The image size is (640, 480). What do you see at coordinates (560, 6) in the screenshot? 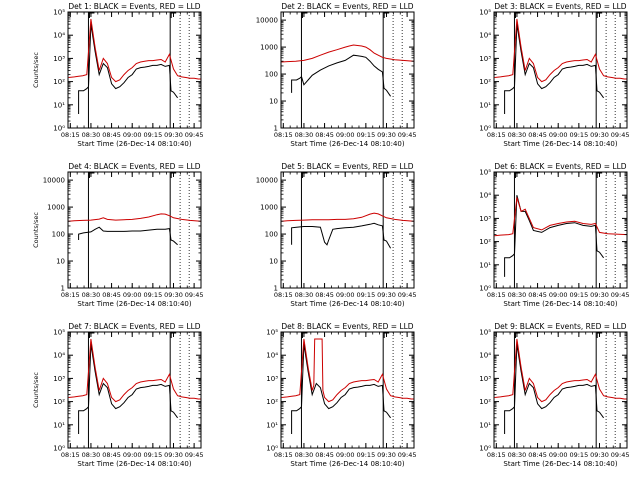
I see `panel-title: Det 3: BLACK = Events, RED = LLD` at bounding box center [560, 6].